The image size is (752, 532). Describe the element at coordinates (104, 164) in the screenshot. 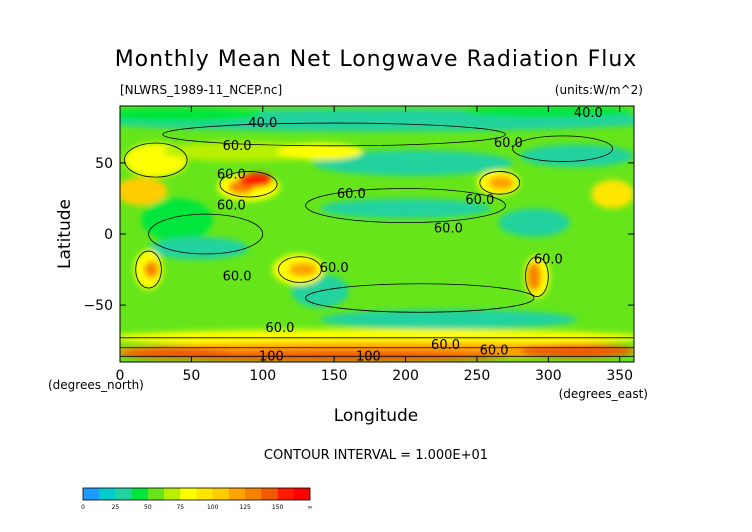

I see `y-tick-label: 50` at that location.